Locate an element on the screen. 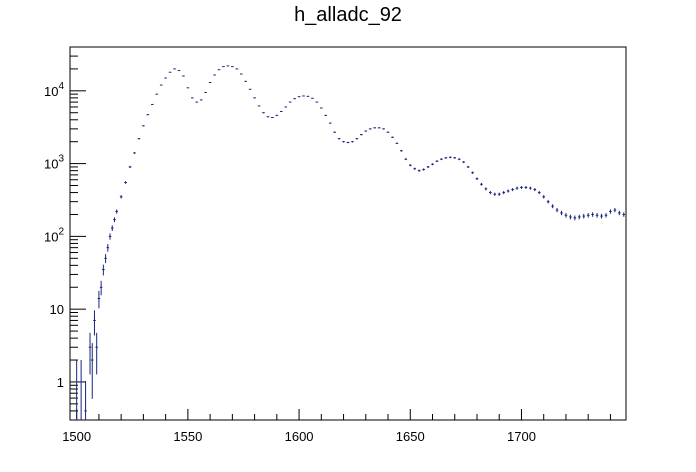 The image size is (696, 472). y-tick-label: 10 is located at coordinates (57, 309).